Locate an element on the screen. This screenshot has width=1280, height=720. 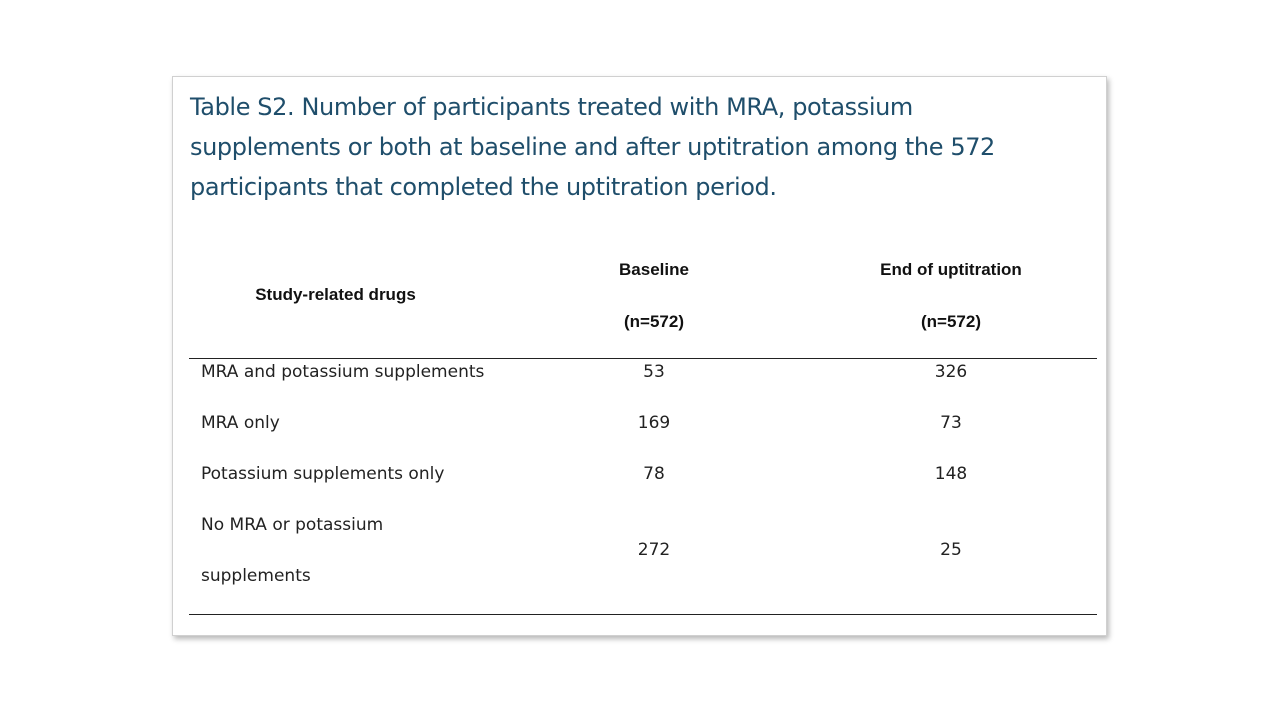
header-baseline: Baseline is located at coordinates (654, 269).